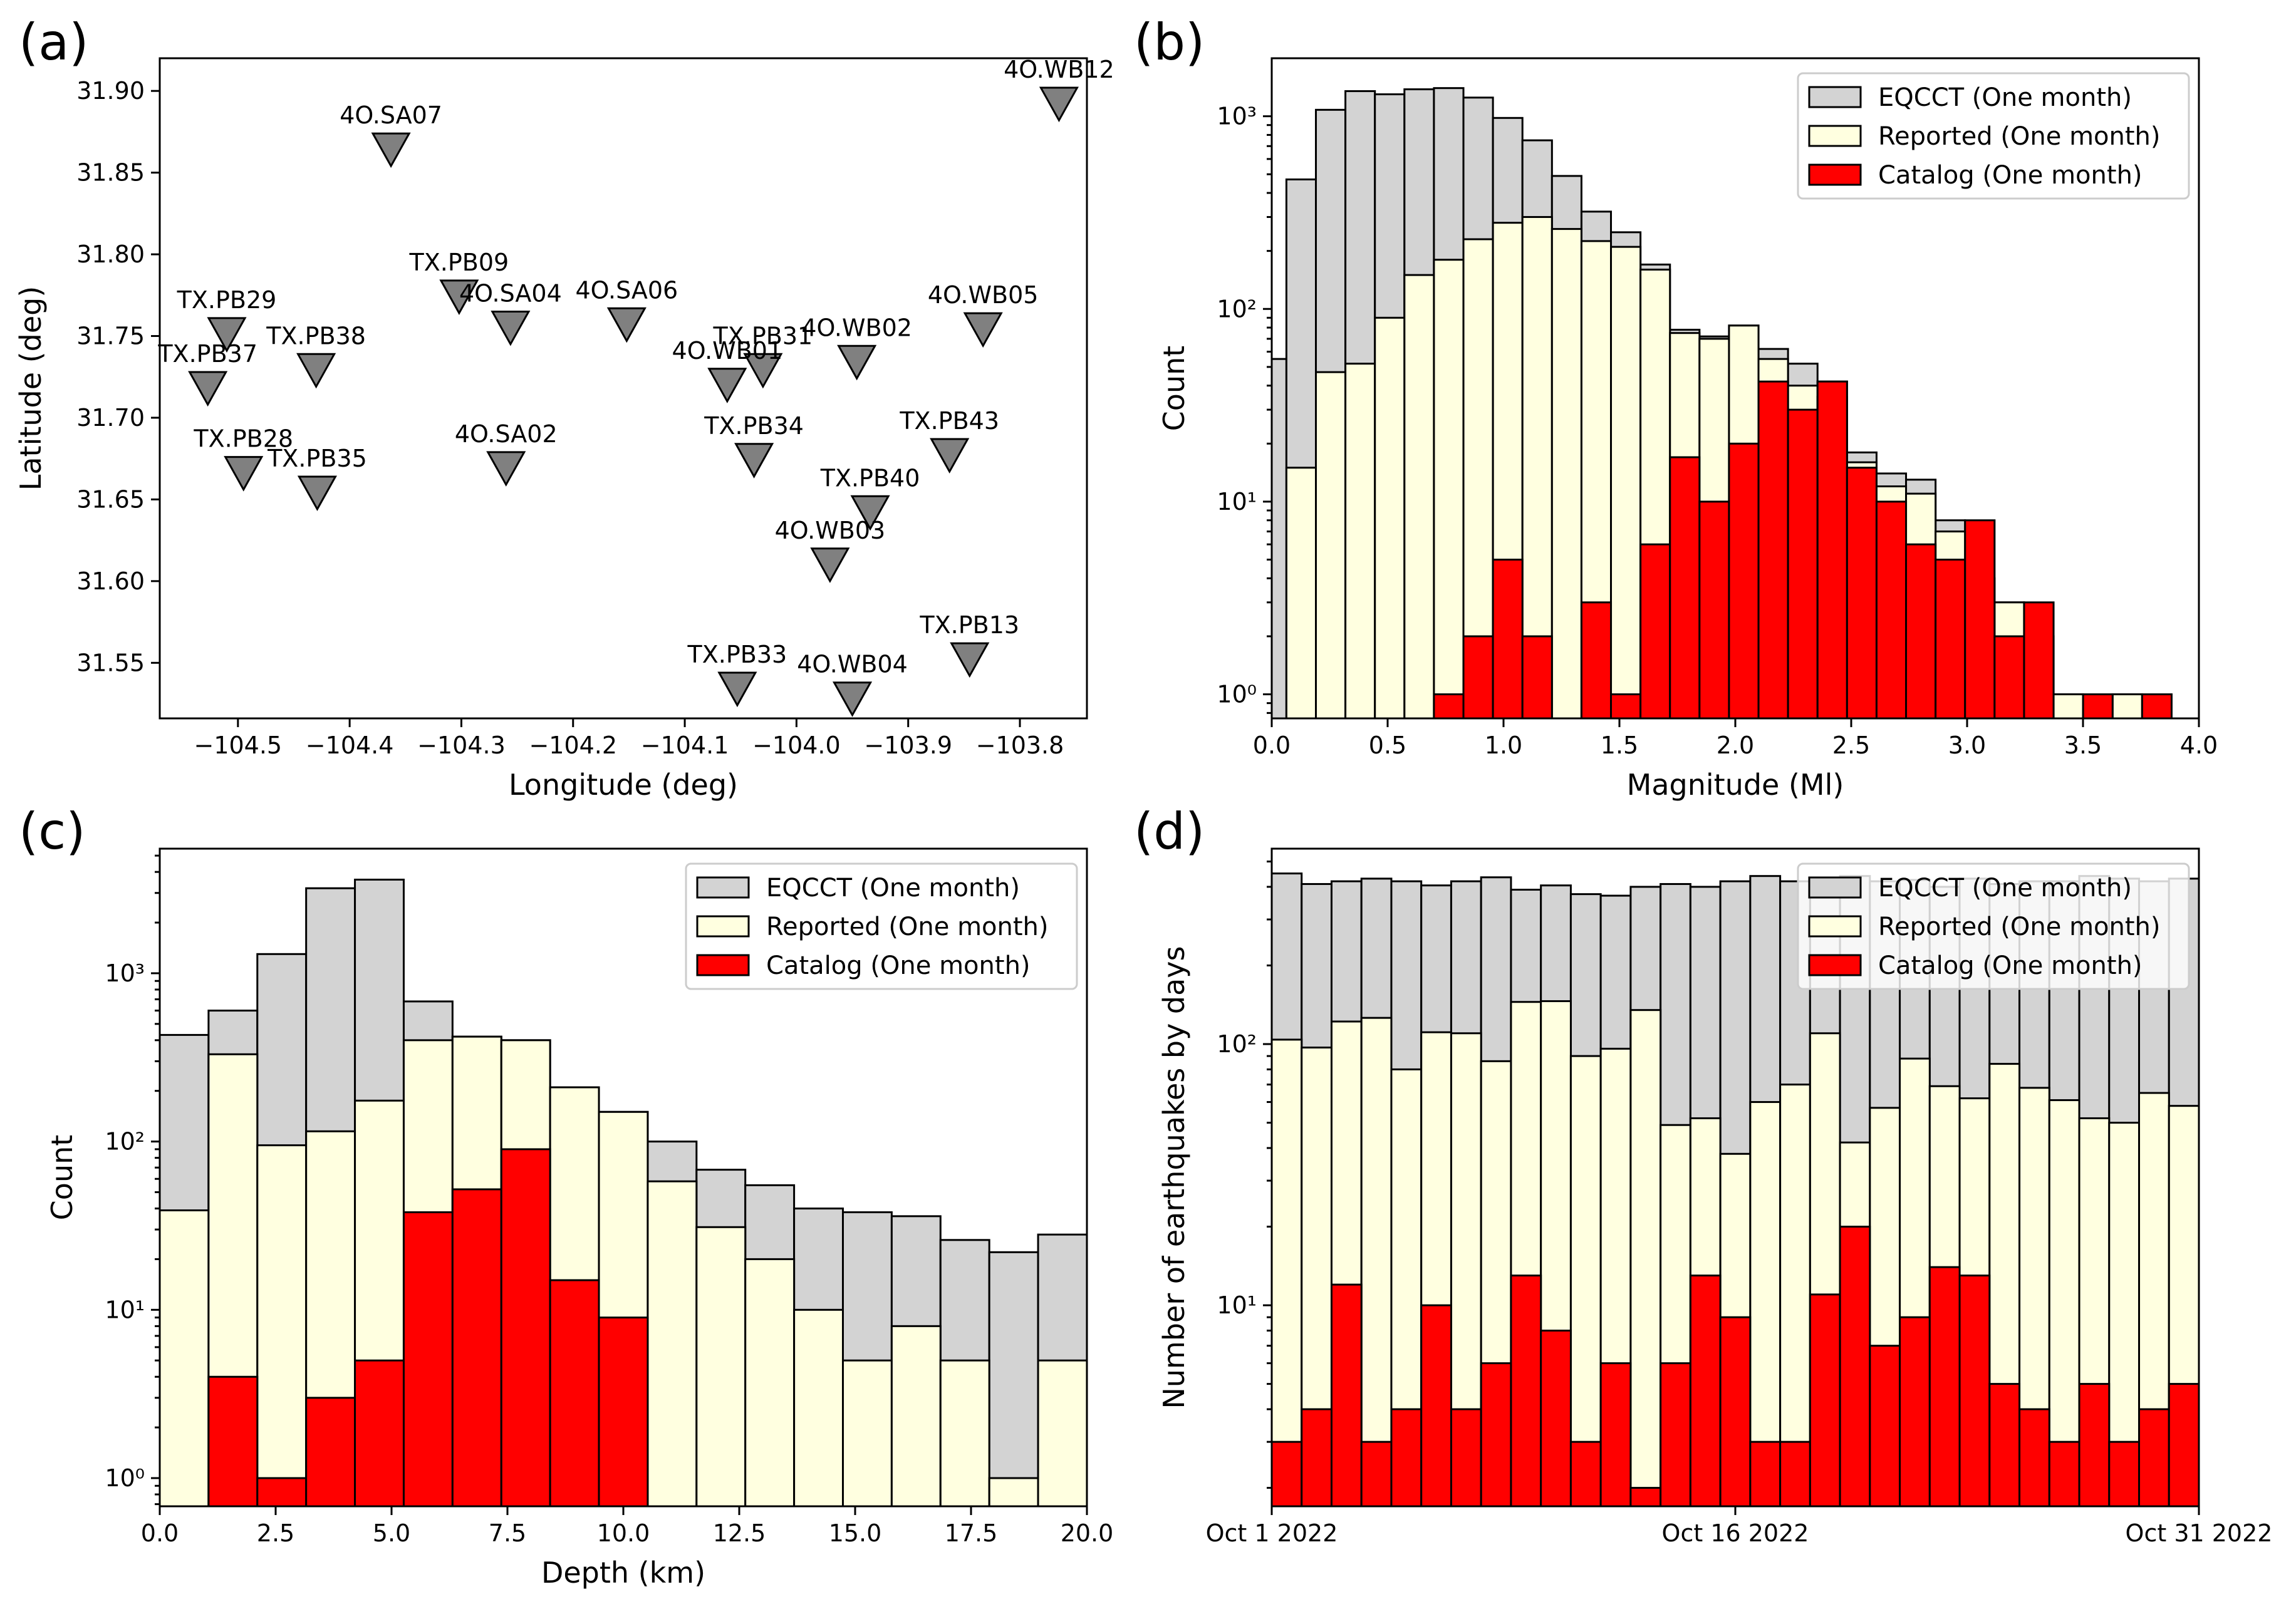 This screenshot has width=2296, height=1609. What do you see at coordinates (870, 478) in the screenshot?
I see `station-label: TX.PB40` at bounding box center [870, 478].